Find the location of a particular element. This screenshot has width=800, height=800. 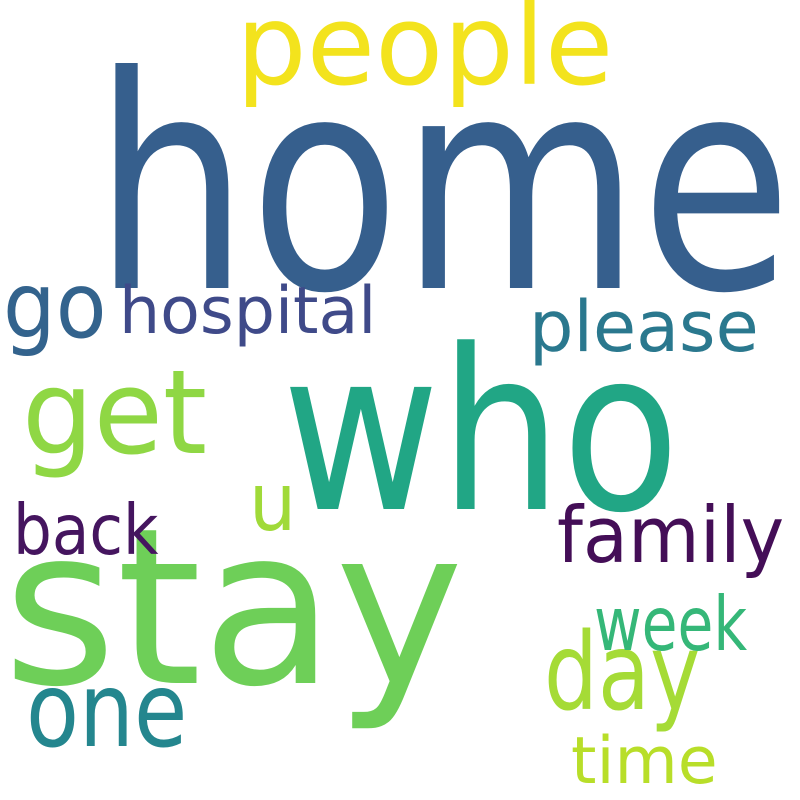

word-one: one is located at coordinates (106, 711).